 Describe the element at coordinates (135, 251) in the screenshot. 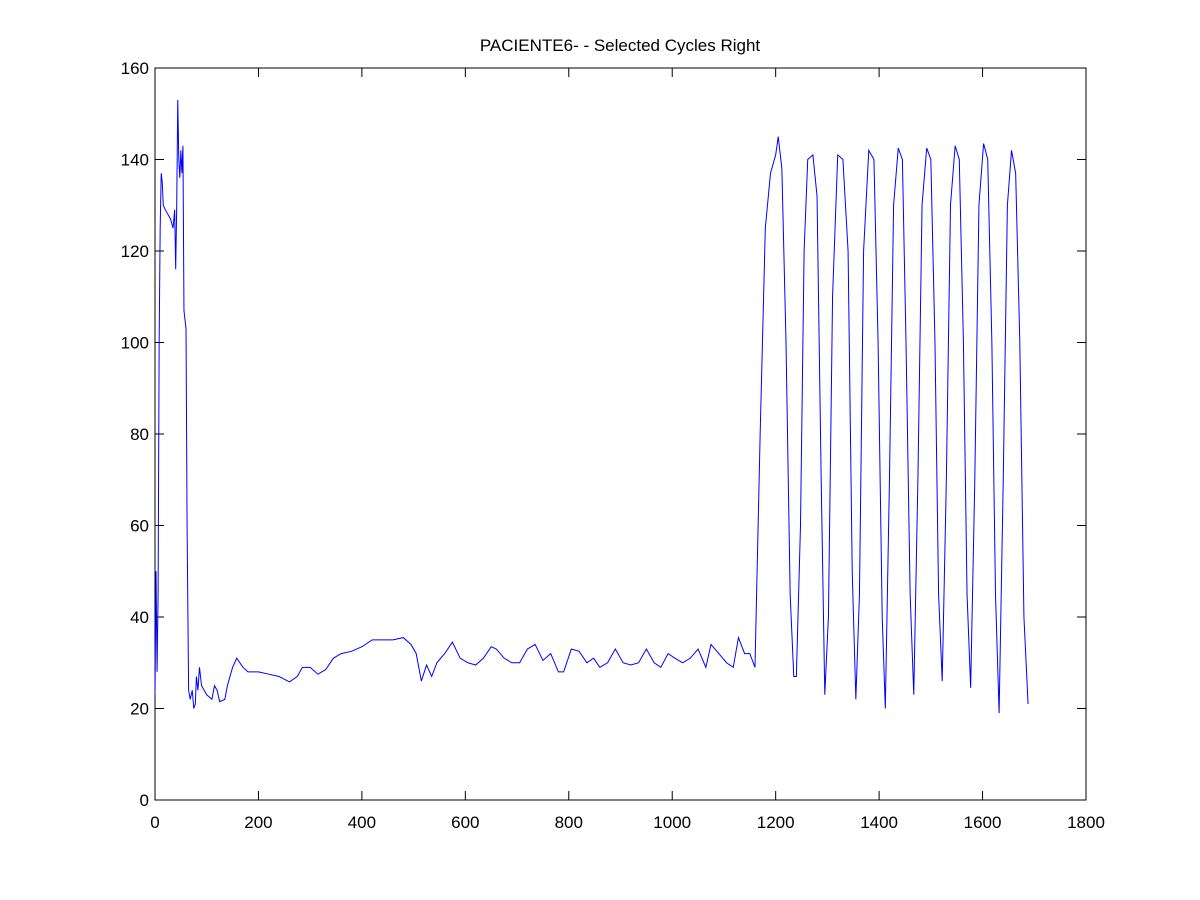

I see `y-tick-label: 120` at that location.